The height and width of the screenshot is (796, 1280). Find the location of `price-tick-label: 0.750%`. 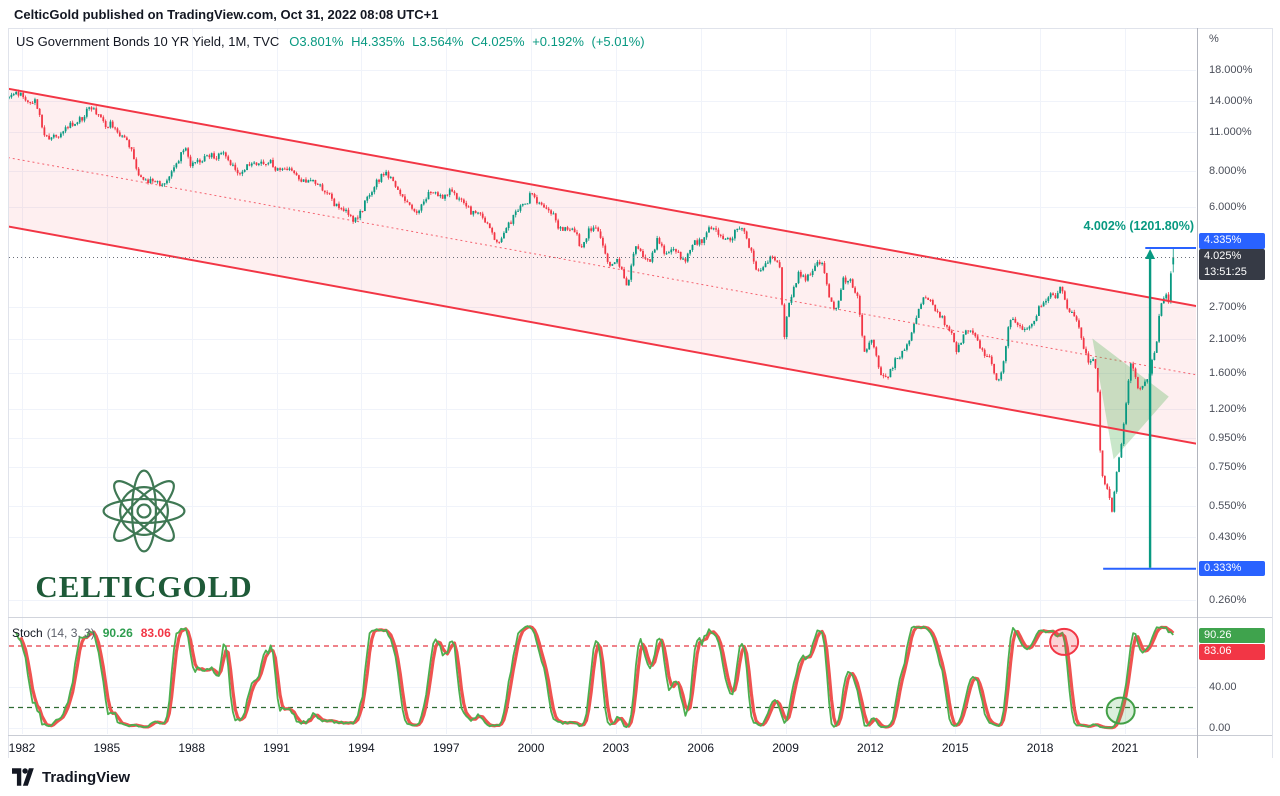

price-tick-label: 0.750% is located at coordinates (1228, 467).